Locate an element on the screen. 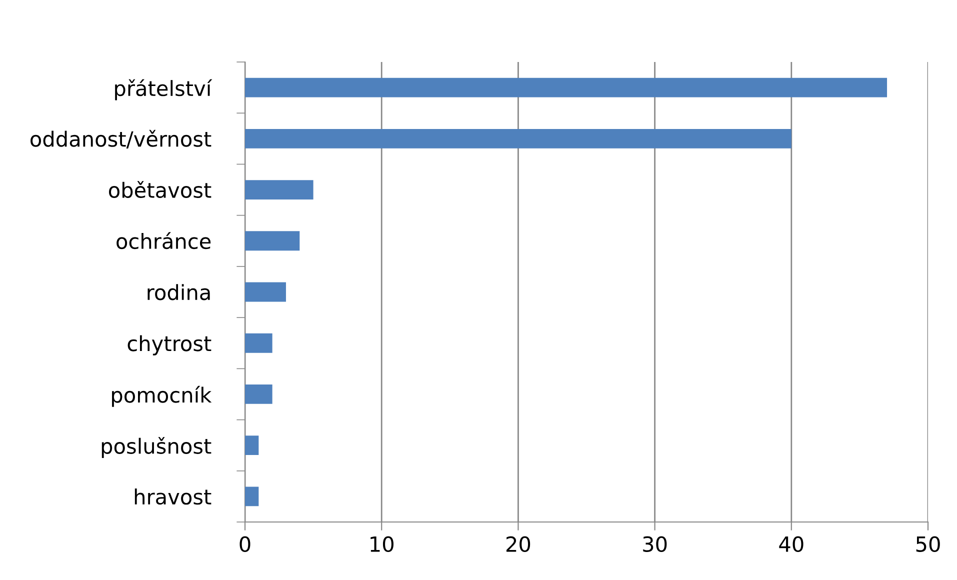 The image size is (957, 580). y-tick-label: hravost is located at coordinates (173, 496).